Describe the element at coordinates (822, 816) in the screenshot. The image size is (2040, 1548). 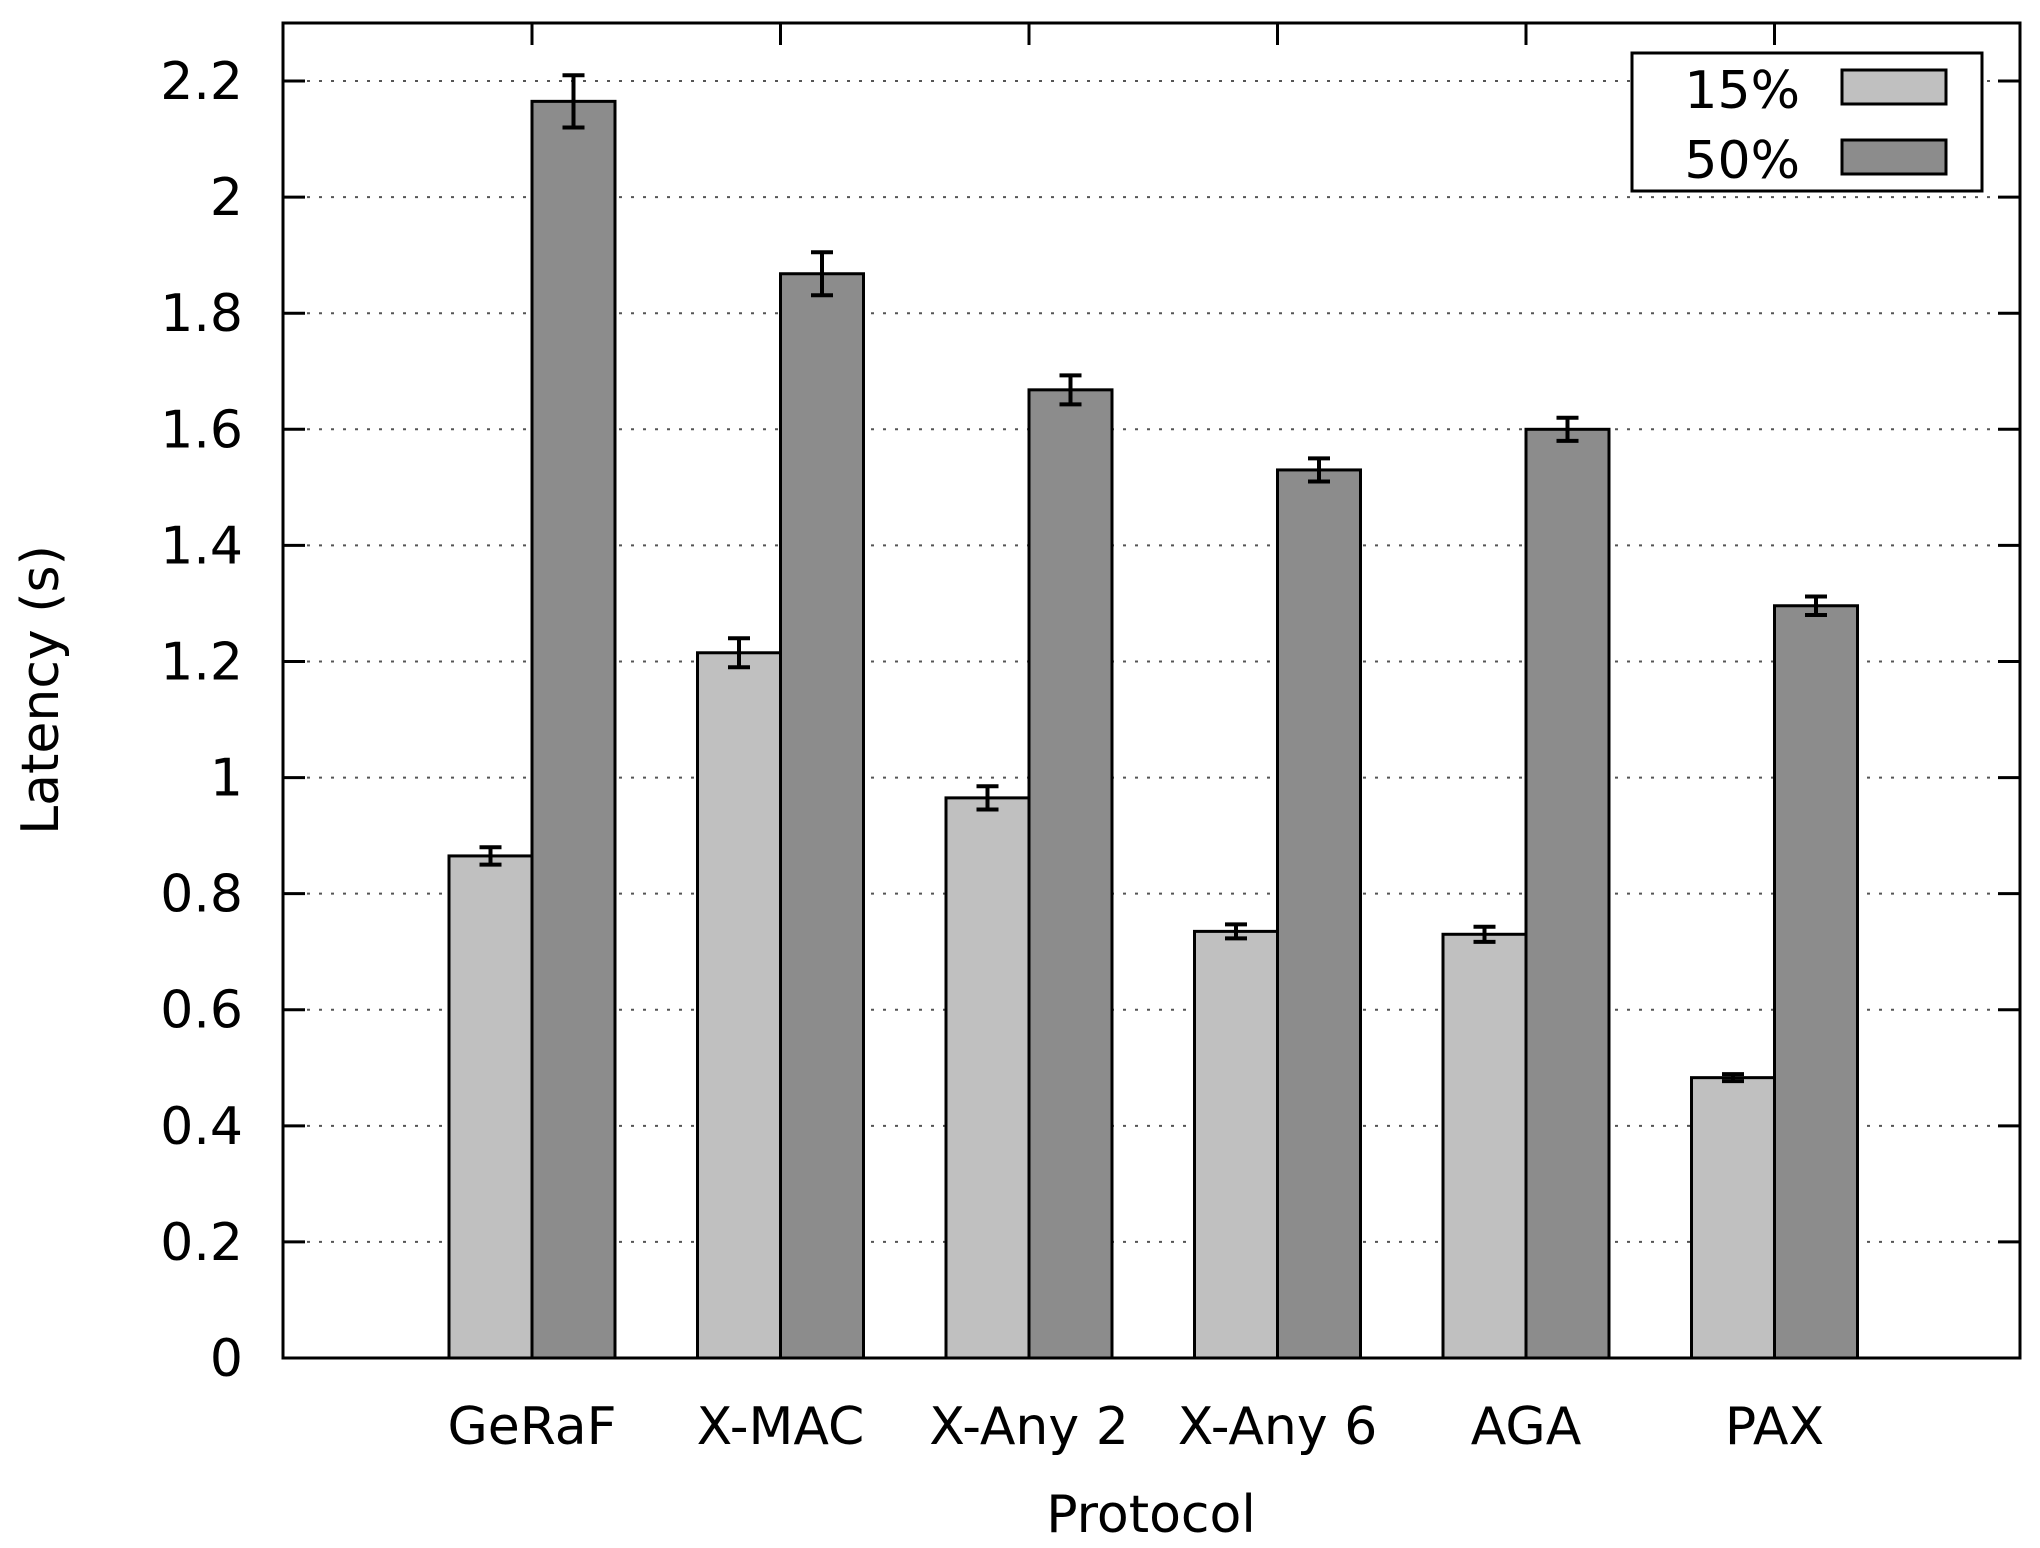
I see `bar-x-mac-50pct` at that location.